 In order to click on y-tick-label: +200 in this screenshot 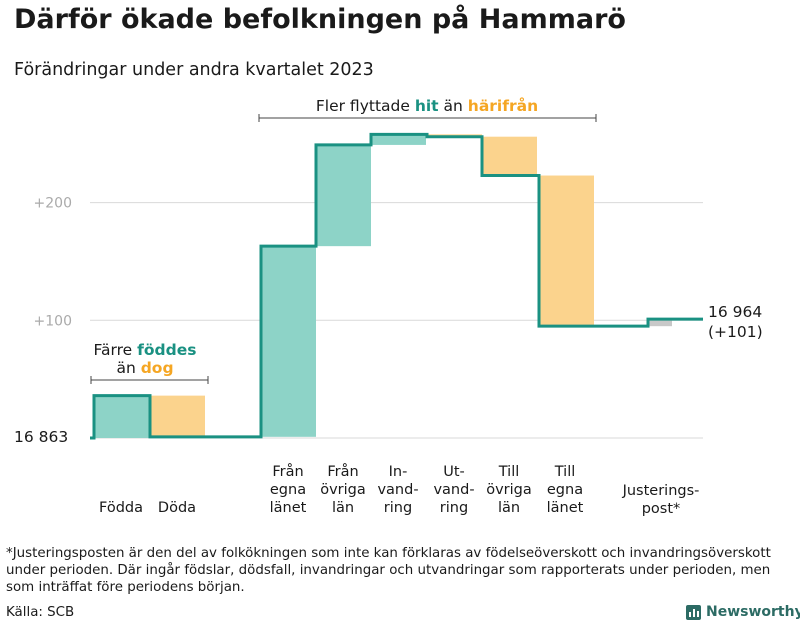, I will do `click(53, 204)`.